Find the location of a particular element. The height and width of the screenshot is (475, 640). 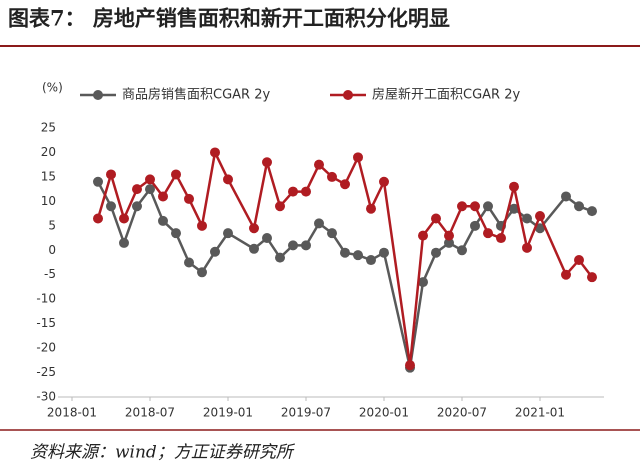

source: 资料来源：wind；方正证券研究所 is located at coordinates (163, 453).